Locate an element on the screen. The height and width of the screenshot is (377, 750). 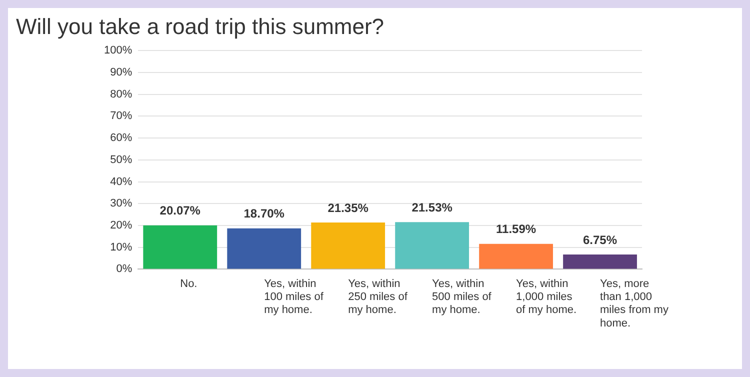
data-label: 11.59% is located at coordinates (516, 229).